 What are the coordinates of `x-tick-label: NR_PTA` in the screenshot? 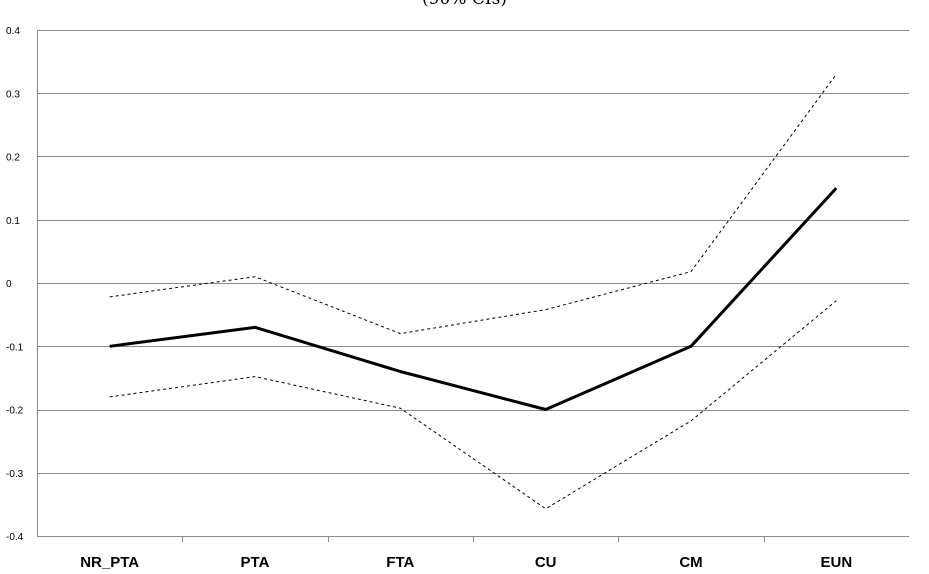 It's located at (109, 562).